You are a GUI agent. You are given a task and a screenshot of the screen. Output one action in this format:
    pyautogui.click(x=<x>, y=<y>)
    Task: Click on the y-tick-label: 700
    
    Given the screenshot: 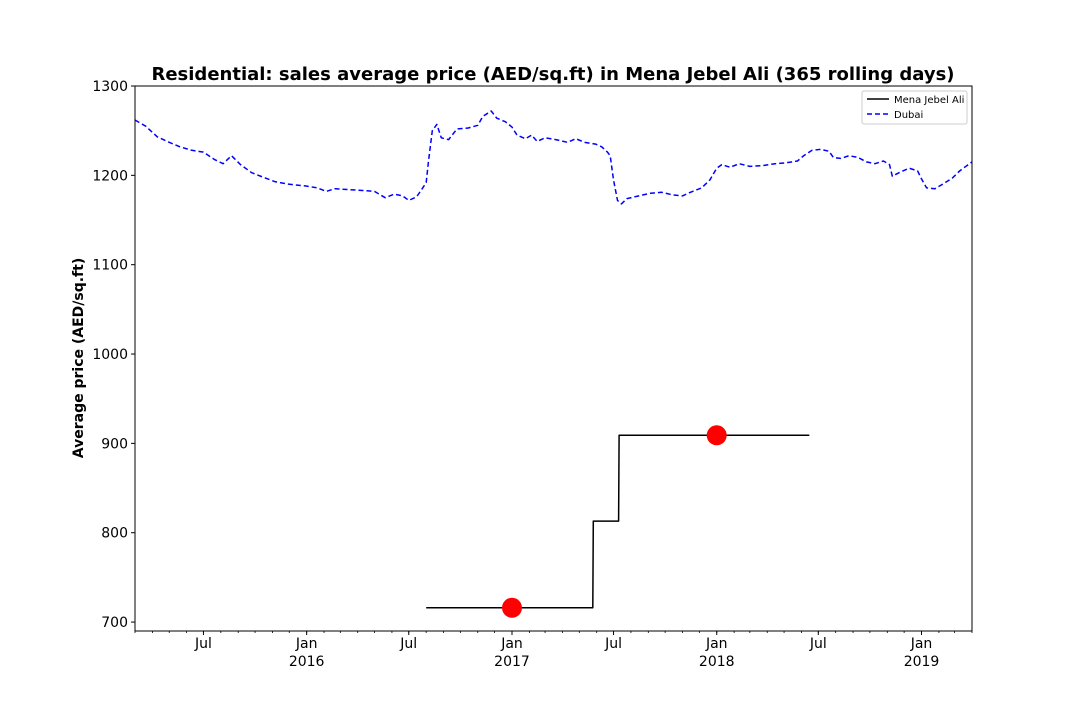 What is the action you would take?
    pyautogui.click(x=114, y=623)
    